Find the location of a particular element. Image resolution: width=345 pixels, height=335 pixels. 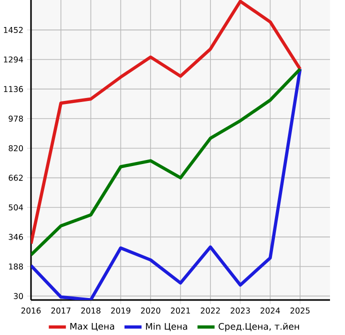

y-tick-label: 504 is located at coordinates (16, 207).